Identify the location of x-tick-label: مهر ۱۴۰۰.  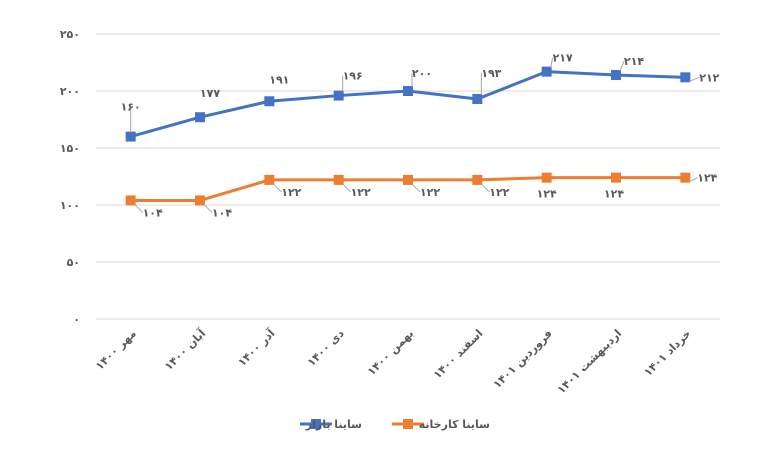
(116, 350).